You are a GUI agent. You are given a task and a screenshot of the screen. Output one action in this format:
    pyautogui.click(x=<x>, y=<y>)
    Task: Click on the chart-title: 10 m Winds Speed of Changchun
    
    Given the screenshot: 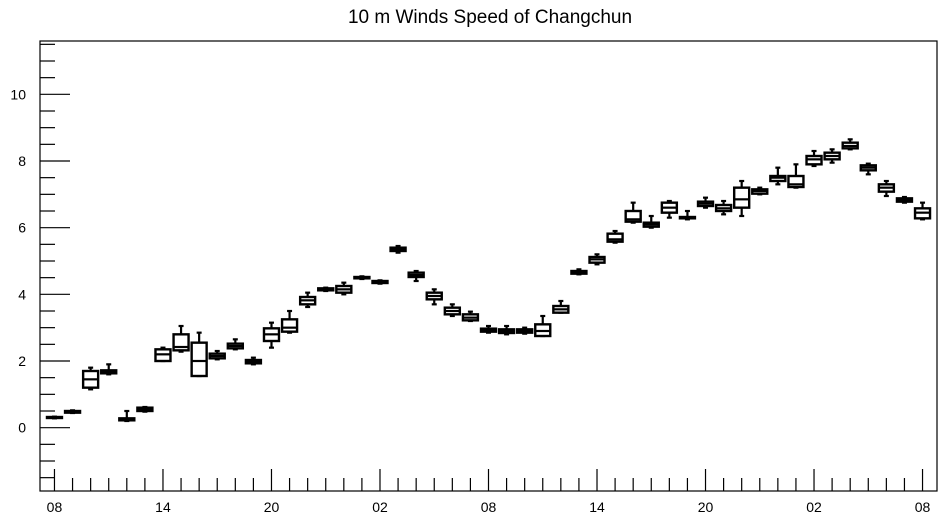 What is the action you would take?
    pyautogui.click(x=490, y=17)
    